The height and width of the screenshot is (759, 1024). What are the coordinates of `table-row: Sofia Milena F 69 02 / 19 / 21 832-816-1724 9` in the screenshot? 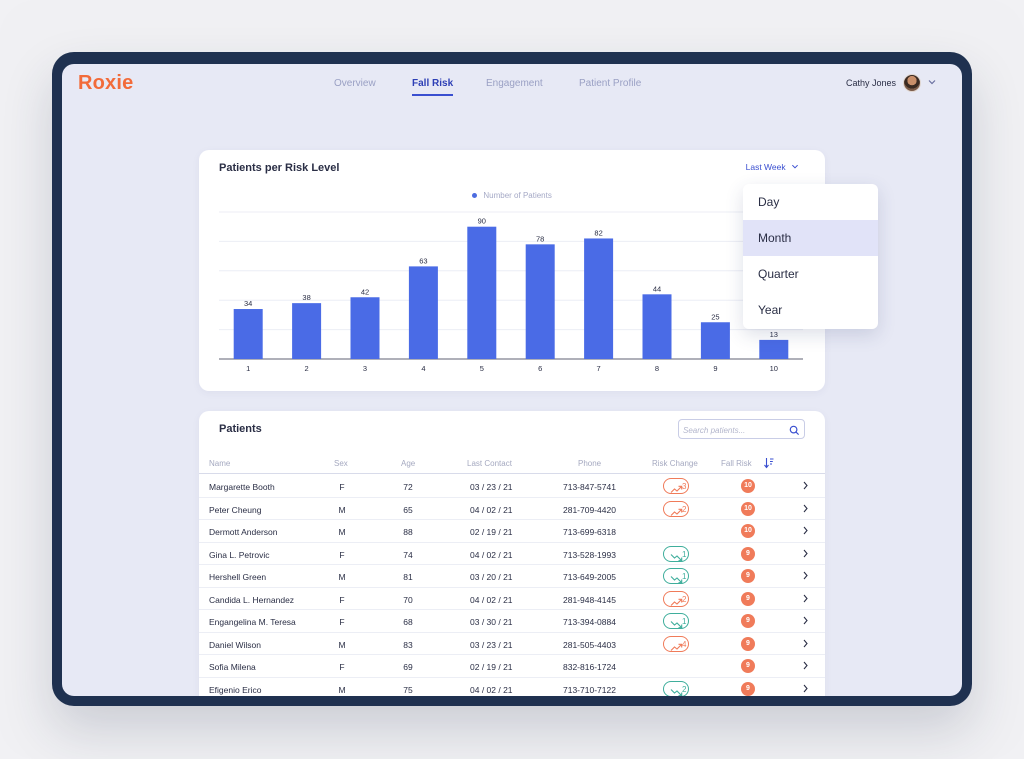 It's located at (512, 666).